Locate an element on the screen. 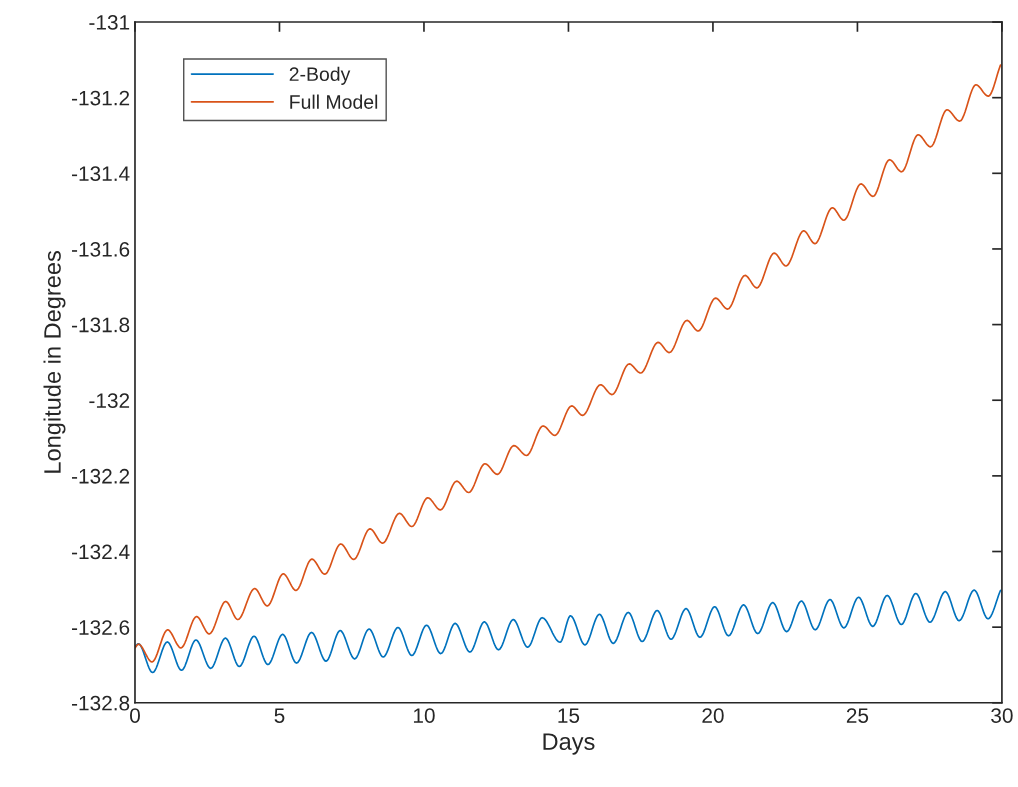 The image size is (1018, 787). x-tick-label: 5 is located at coordinates (279, 715).